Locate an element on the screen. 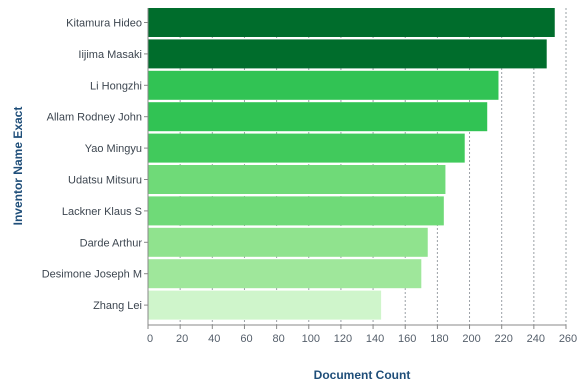  x-tick-label: 120 is located at coordinates (343, 339).